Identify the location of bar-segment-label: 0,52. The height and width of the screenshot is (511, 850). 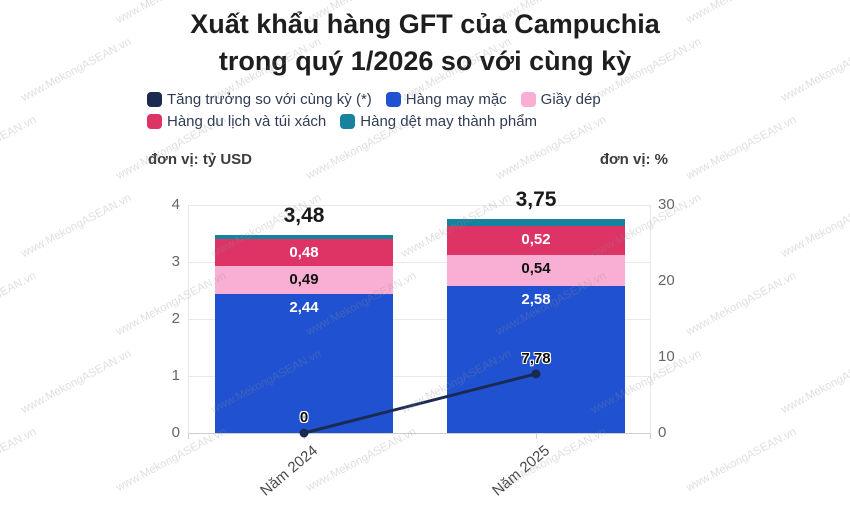
(536, 239).